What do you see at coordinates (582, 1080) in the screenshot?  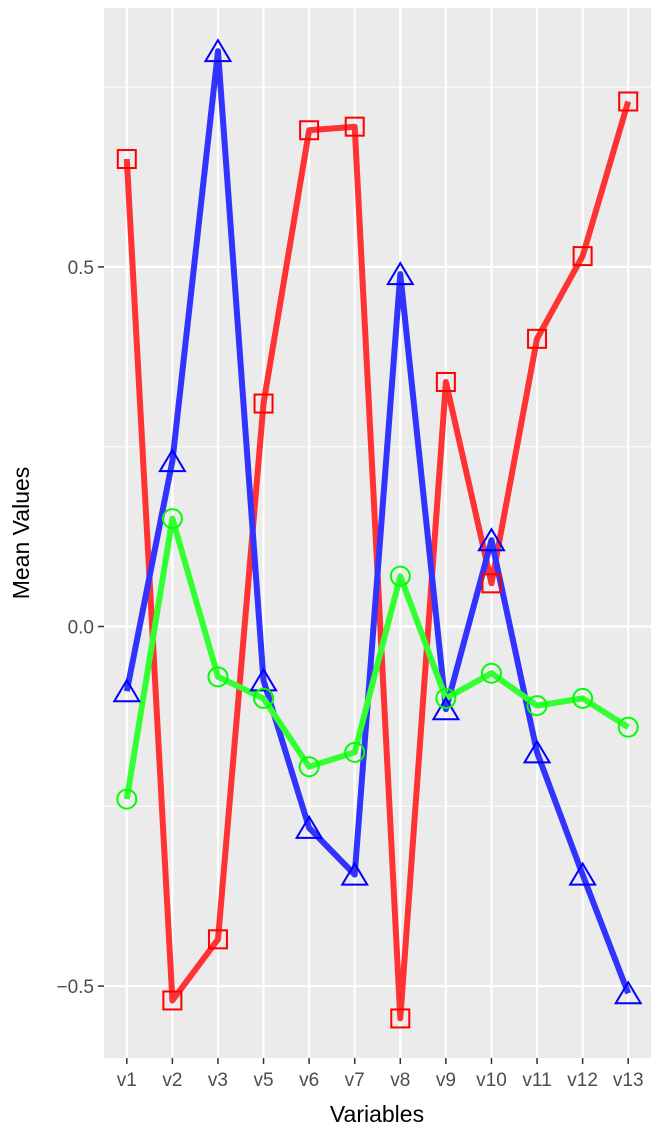 I see `x-tick-label: v12` at bounding box center [582, 1080].